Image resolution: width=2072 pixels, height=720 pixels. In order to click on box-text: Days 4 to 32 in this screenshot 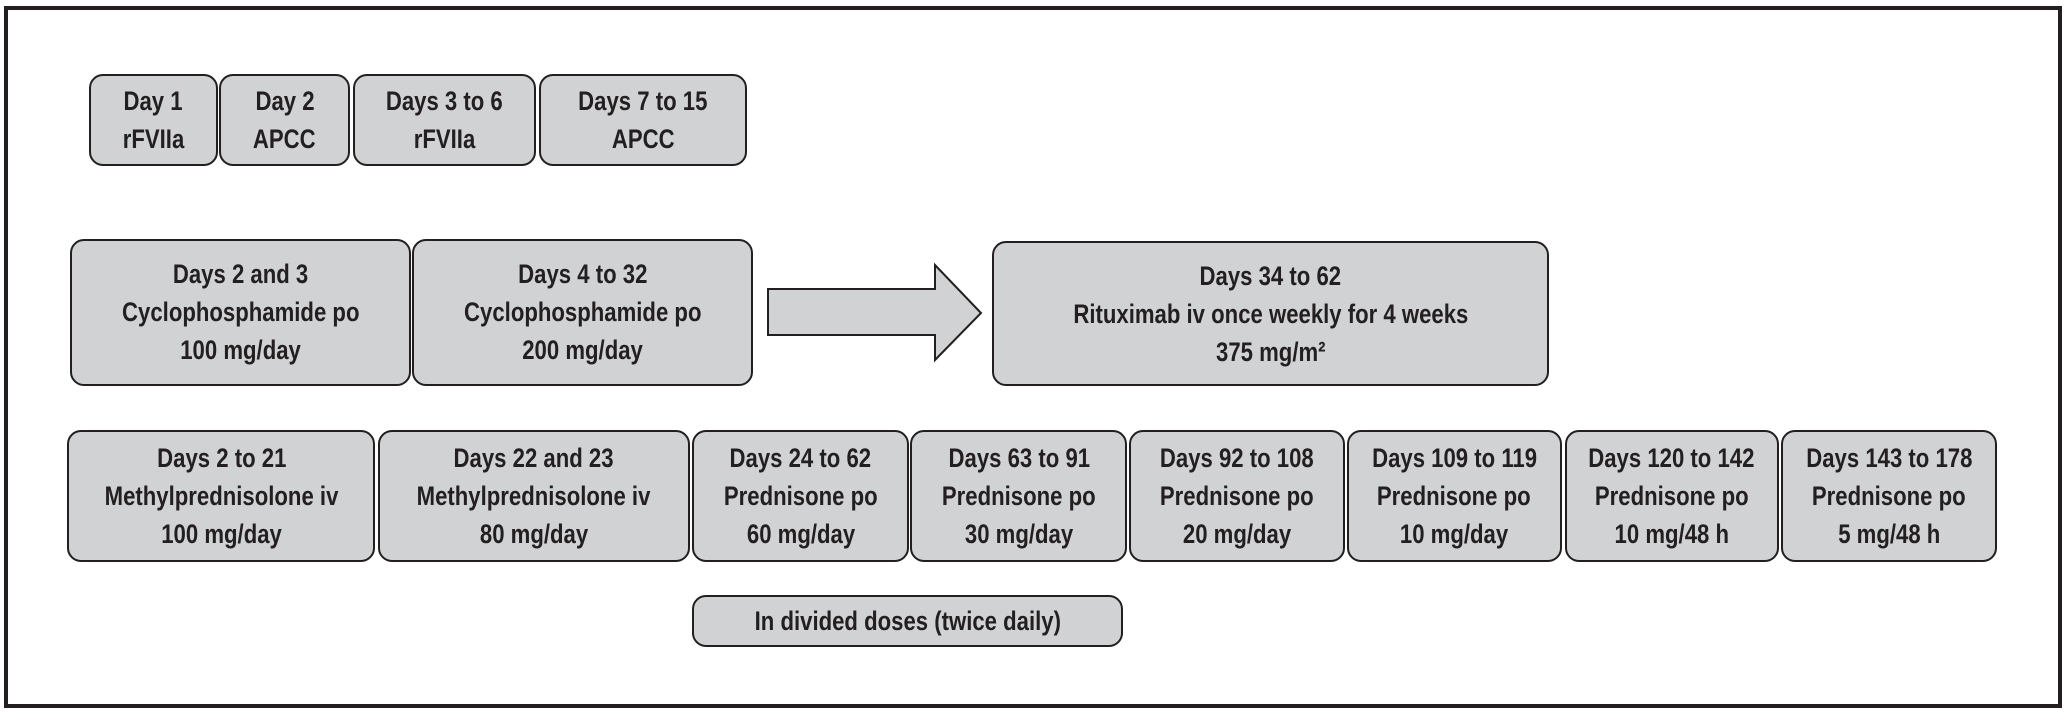, I will do `click(583, 274)`.